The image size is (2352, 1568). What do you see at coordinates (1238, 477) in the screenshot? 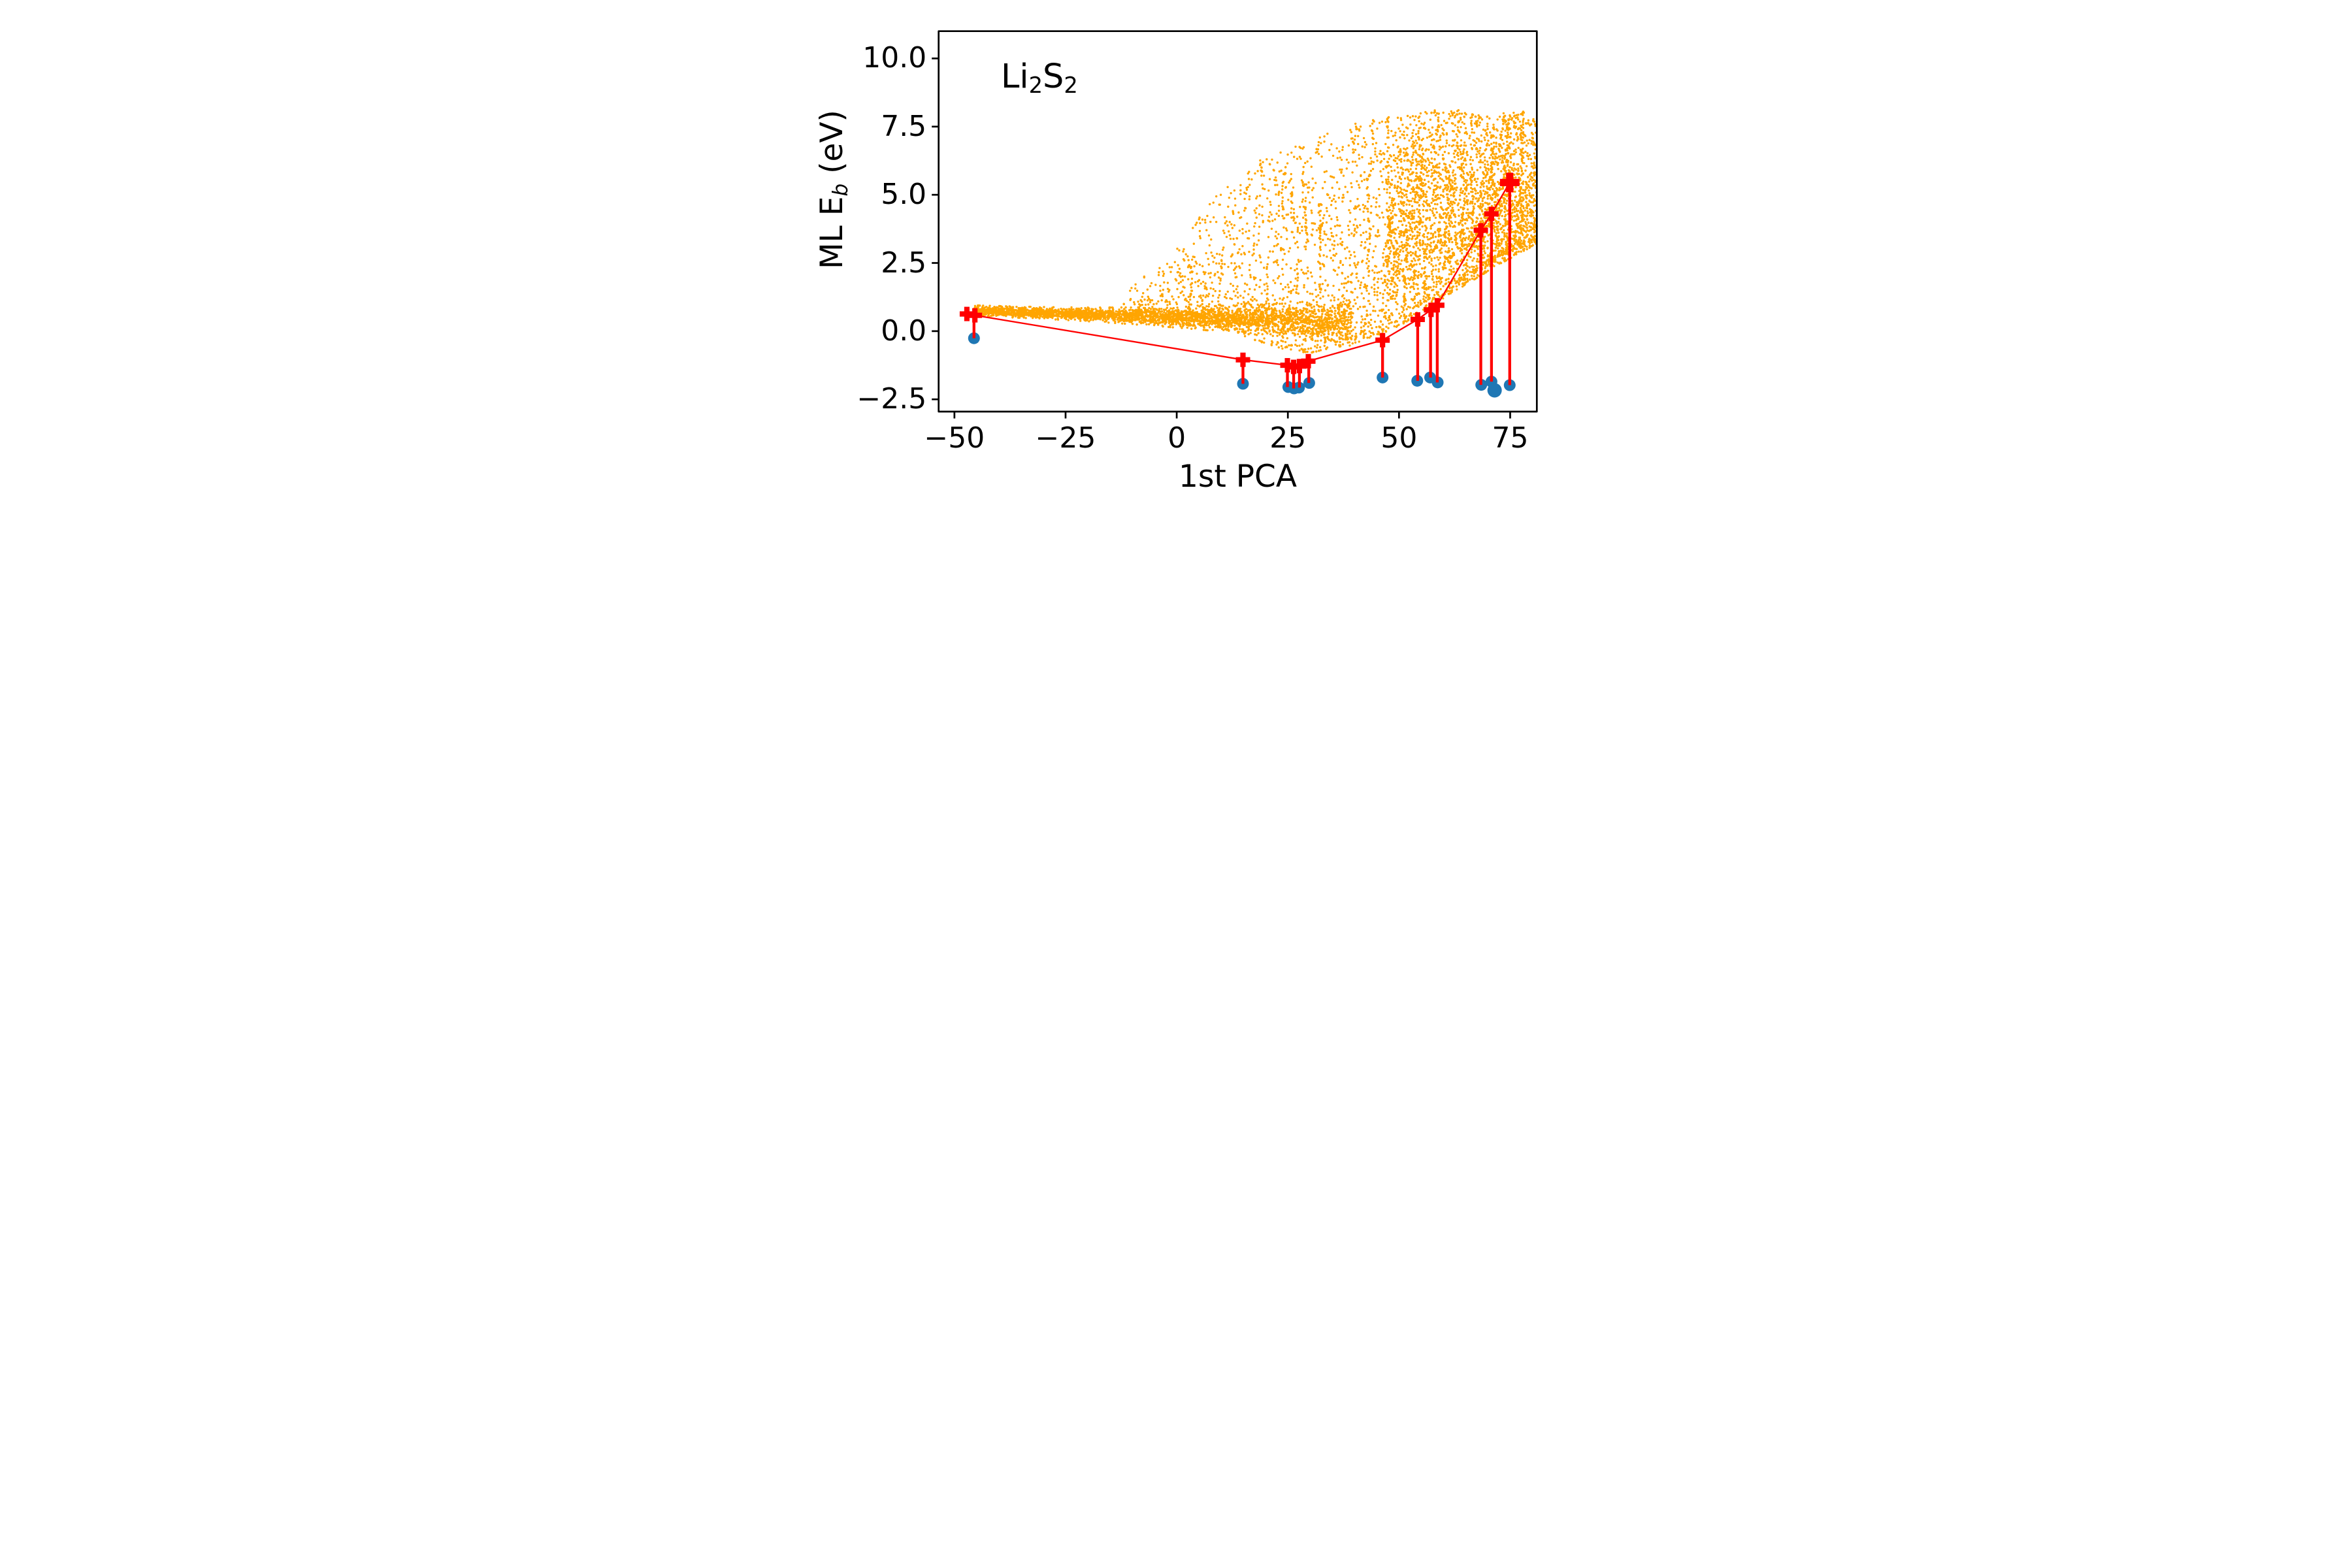
I see `x-axis-label: 1st PCA` at bounding box center [1238, 477].